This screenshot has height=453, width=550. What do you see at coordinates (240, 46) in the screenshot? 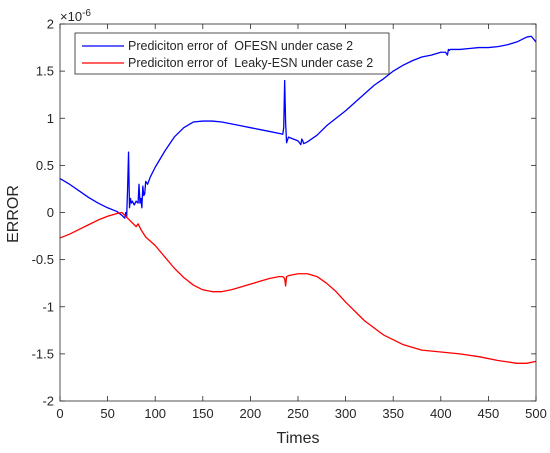
I see `legend-label-ofesn: Prediciton error of OFESN under case 2` at bounding box center [240, 46].